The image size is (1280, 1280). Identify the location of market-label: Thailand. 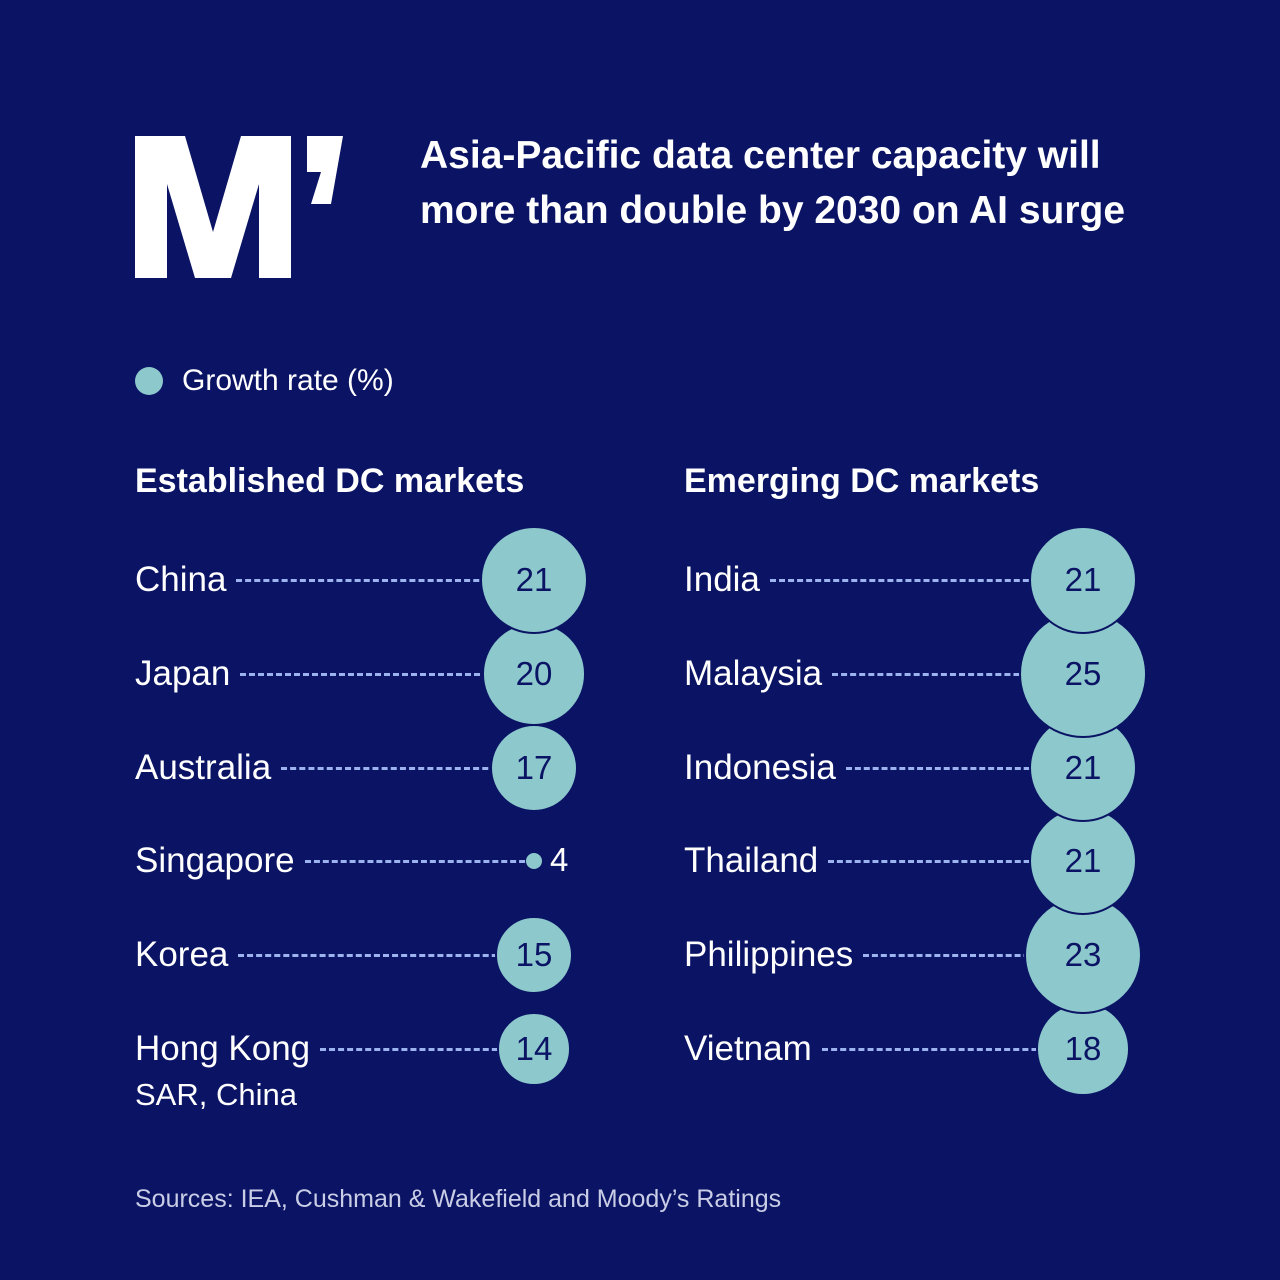
(751, 860).